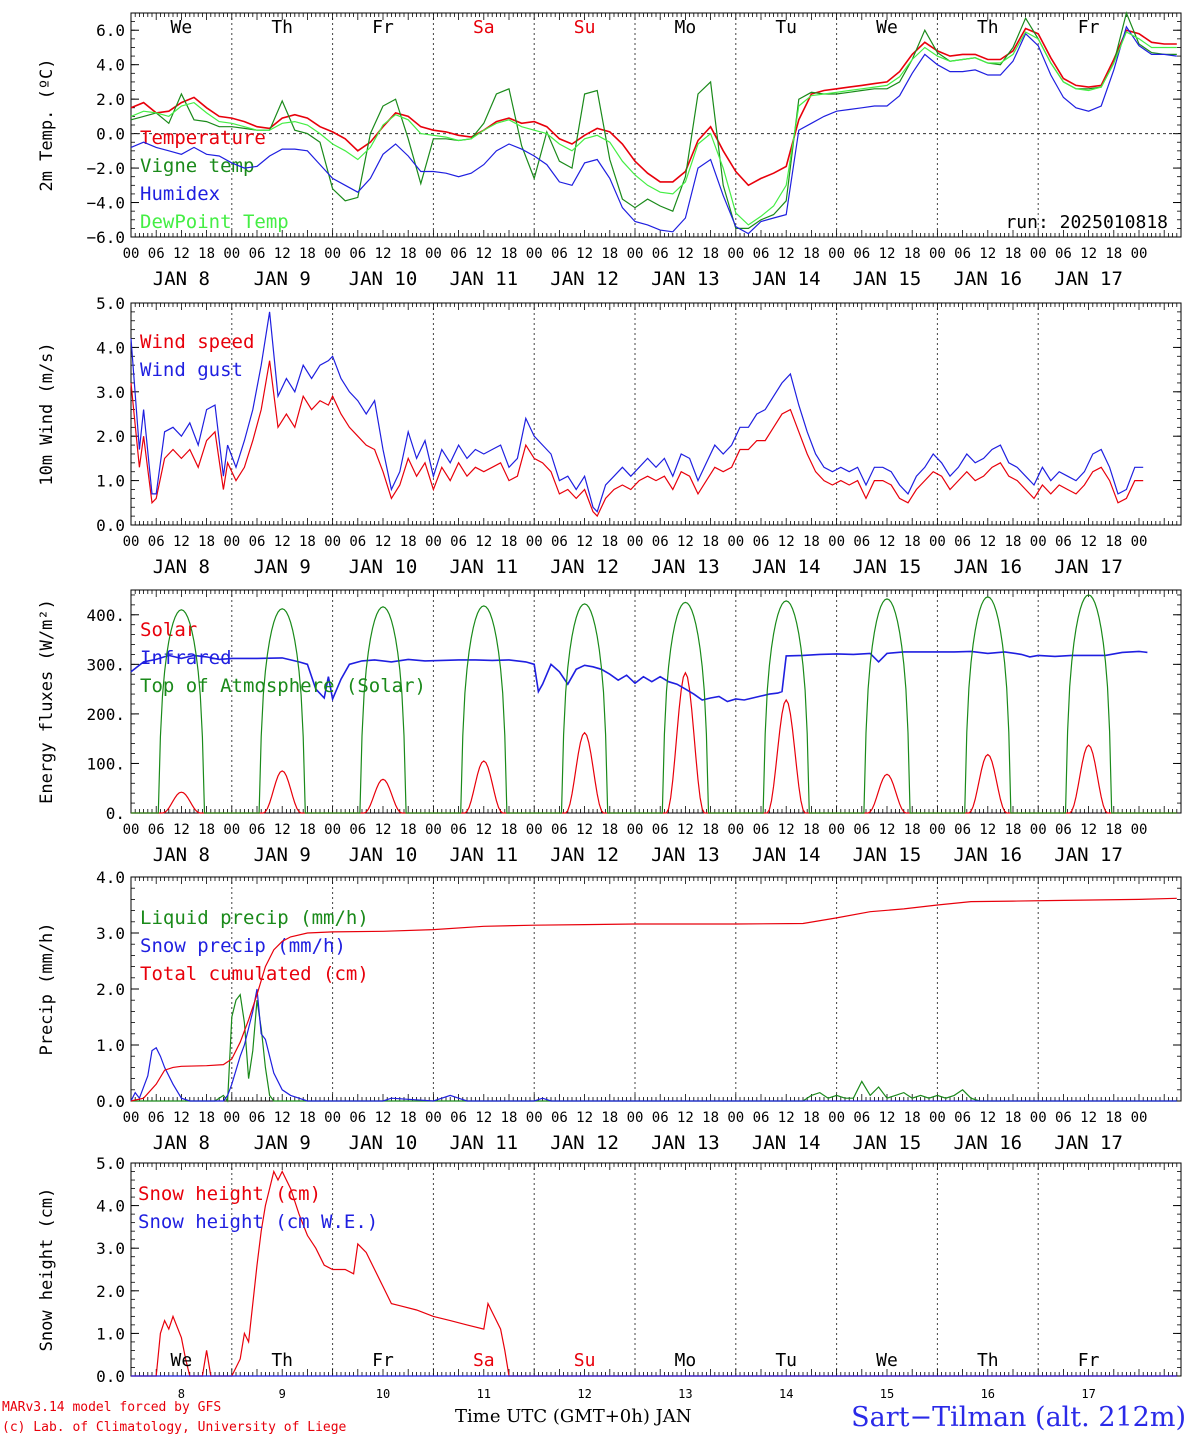 This screenshot has height=1440, width=1194. What do you see at coordinates (105, 615) in the screenshot?
I see `y-tick-label: 400.` at bounding box center [105, 615].